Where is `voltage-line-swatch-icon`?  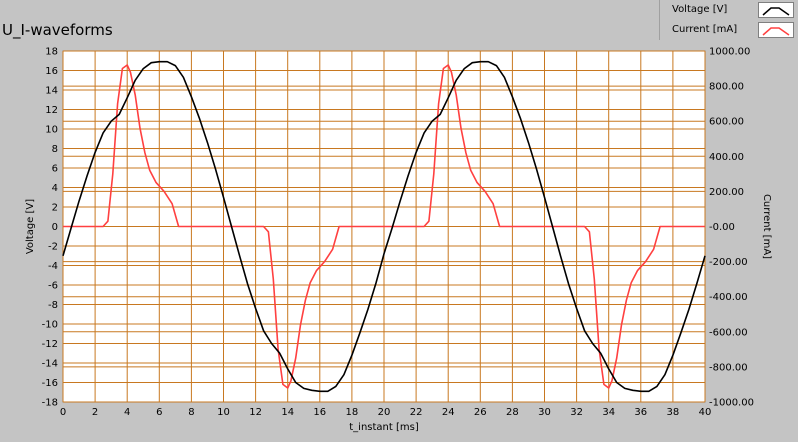 voltage-line-swatch-icon is located at coordinates (776, 11).